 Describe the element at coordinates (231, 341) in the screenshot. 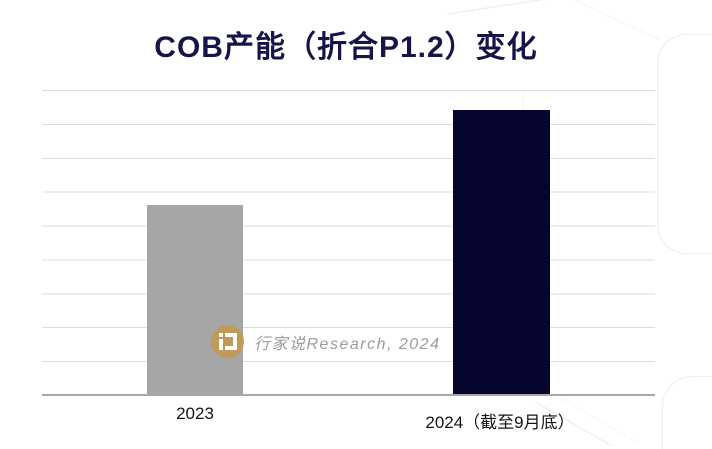

I see `logo-bracket` at that location.